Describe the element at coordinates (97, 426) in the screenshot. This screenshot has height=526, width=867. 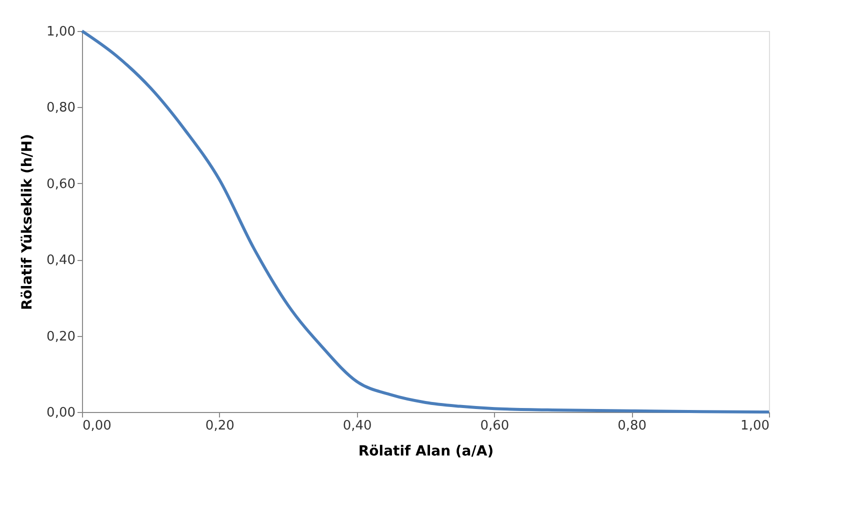
I see `x-tick-label: 0,00` at that location.